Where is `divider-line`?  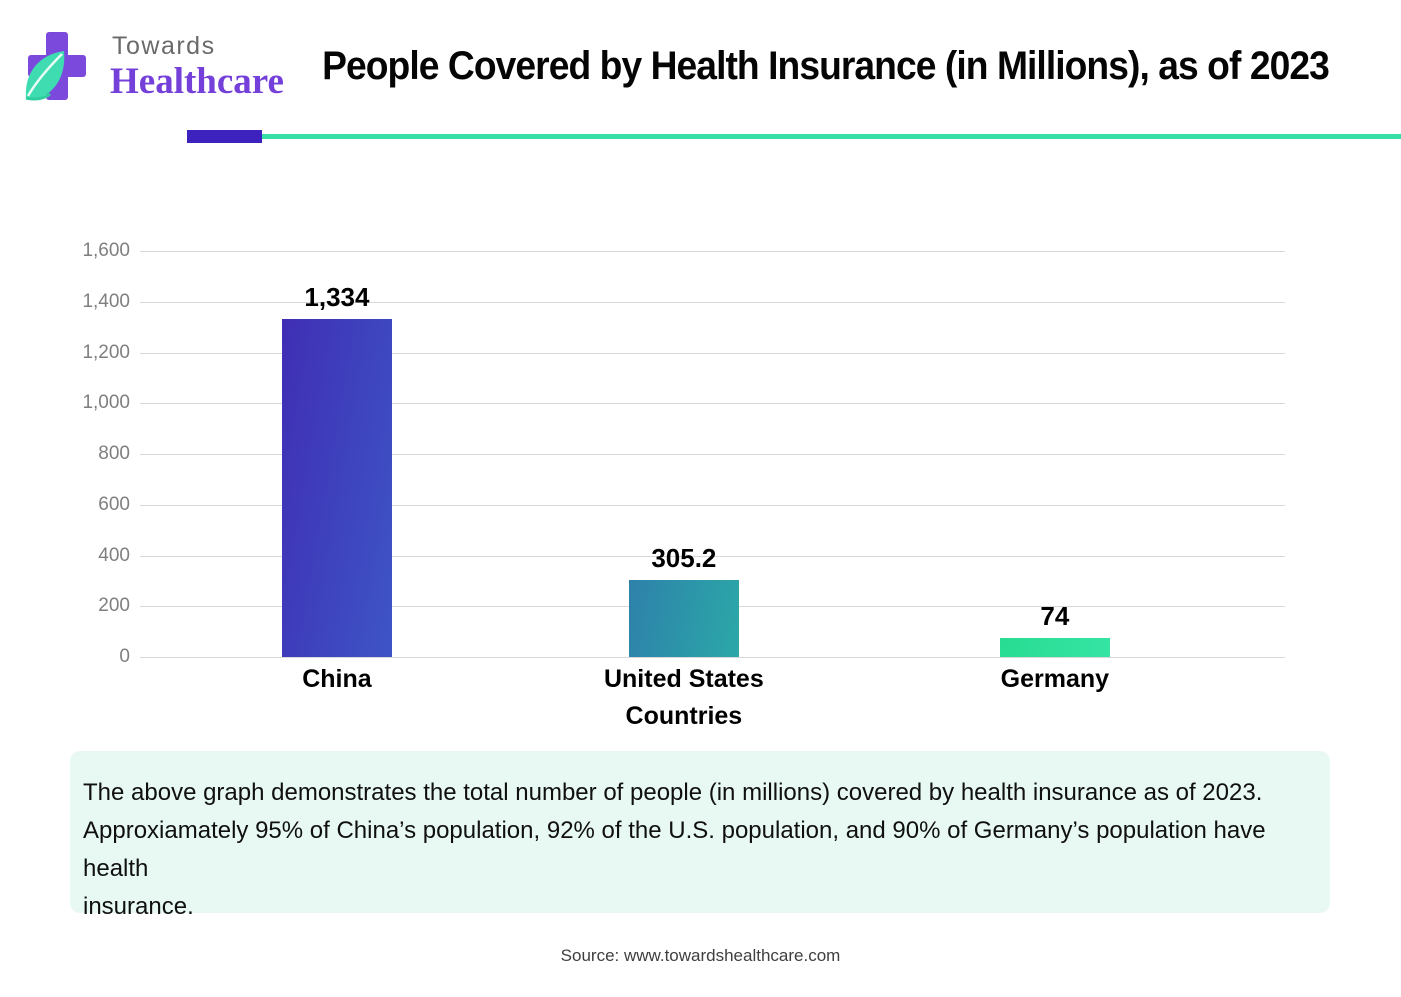 divider-line is located at coordinates (831, 136).